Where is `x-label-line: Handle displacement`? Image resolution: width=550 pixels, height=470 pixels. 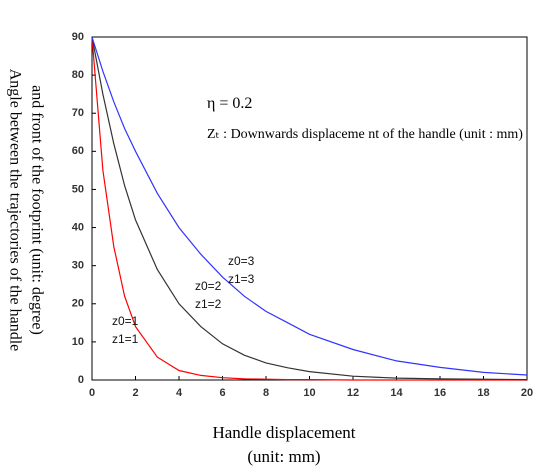 x-label-line: Handle displacement is located at coordinates (283, 432).